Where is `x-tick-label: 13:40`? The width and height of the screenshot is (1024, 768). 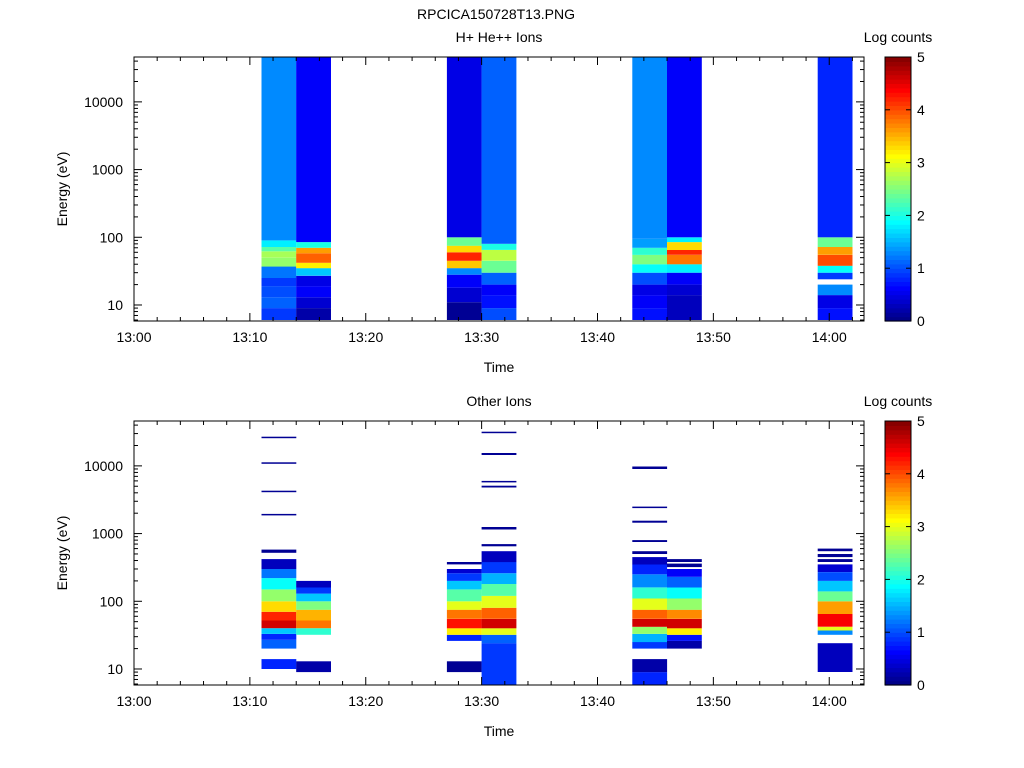 x-tick-label: 13:40 is located at coordinates (597, 337).